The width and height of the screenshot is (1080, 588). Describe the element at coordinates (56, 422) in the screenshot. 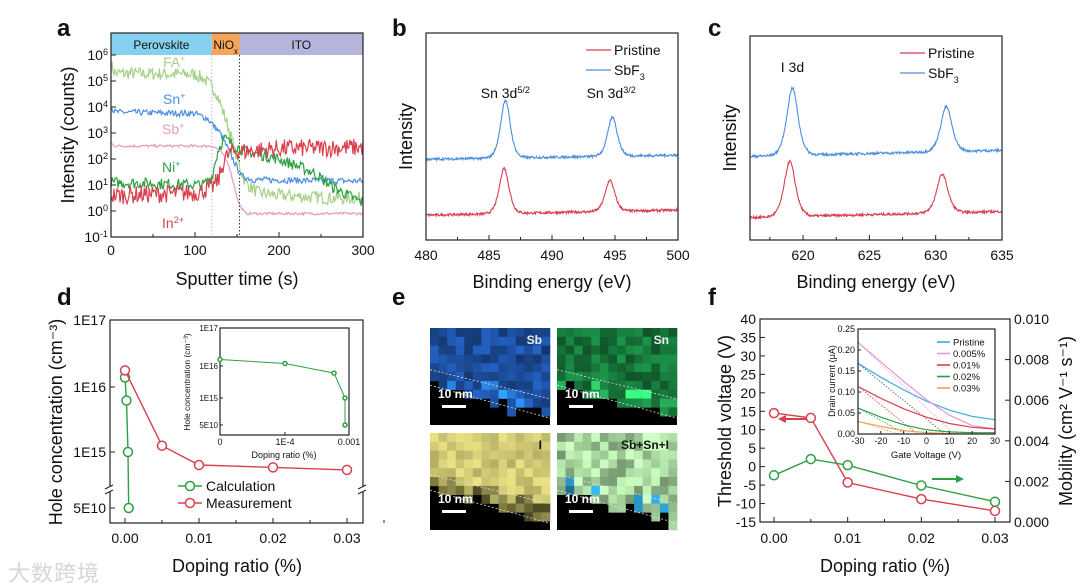

I see `y-axis-label: Hole concentration (cm⁻³)` at that location.